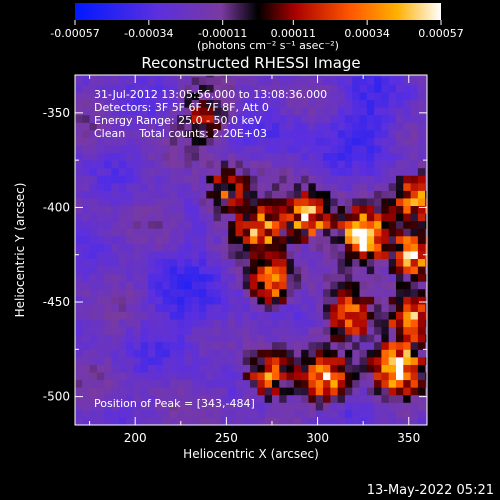 The width and height of the screenshot is (500, 500). Describe the element at coordinates (430, 490) in the screenshot. I see `timestamp: 13-May-2022 05:21` at that location.